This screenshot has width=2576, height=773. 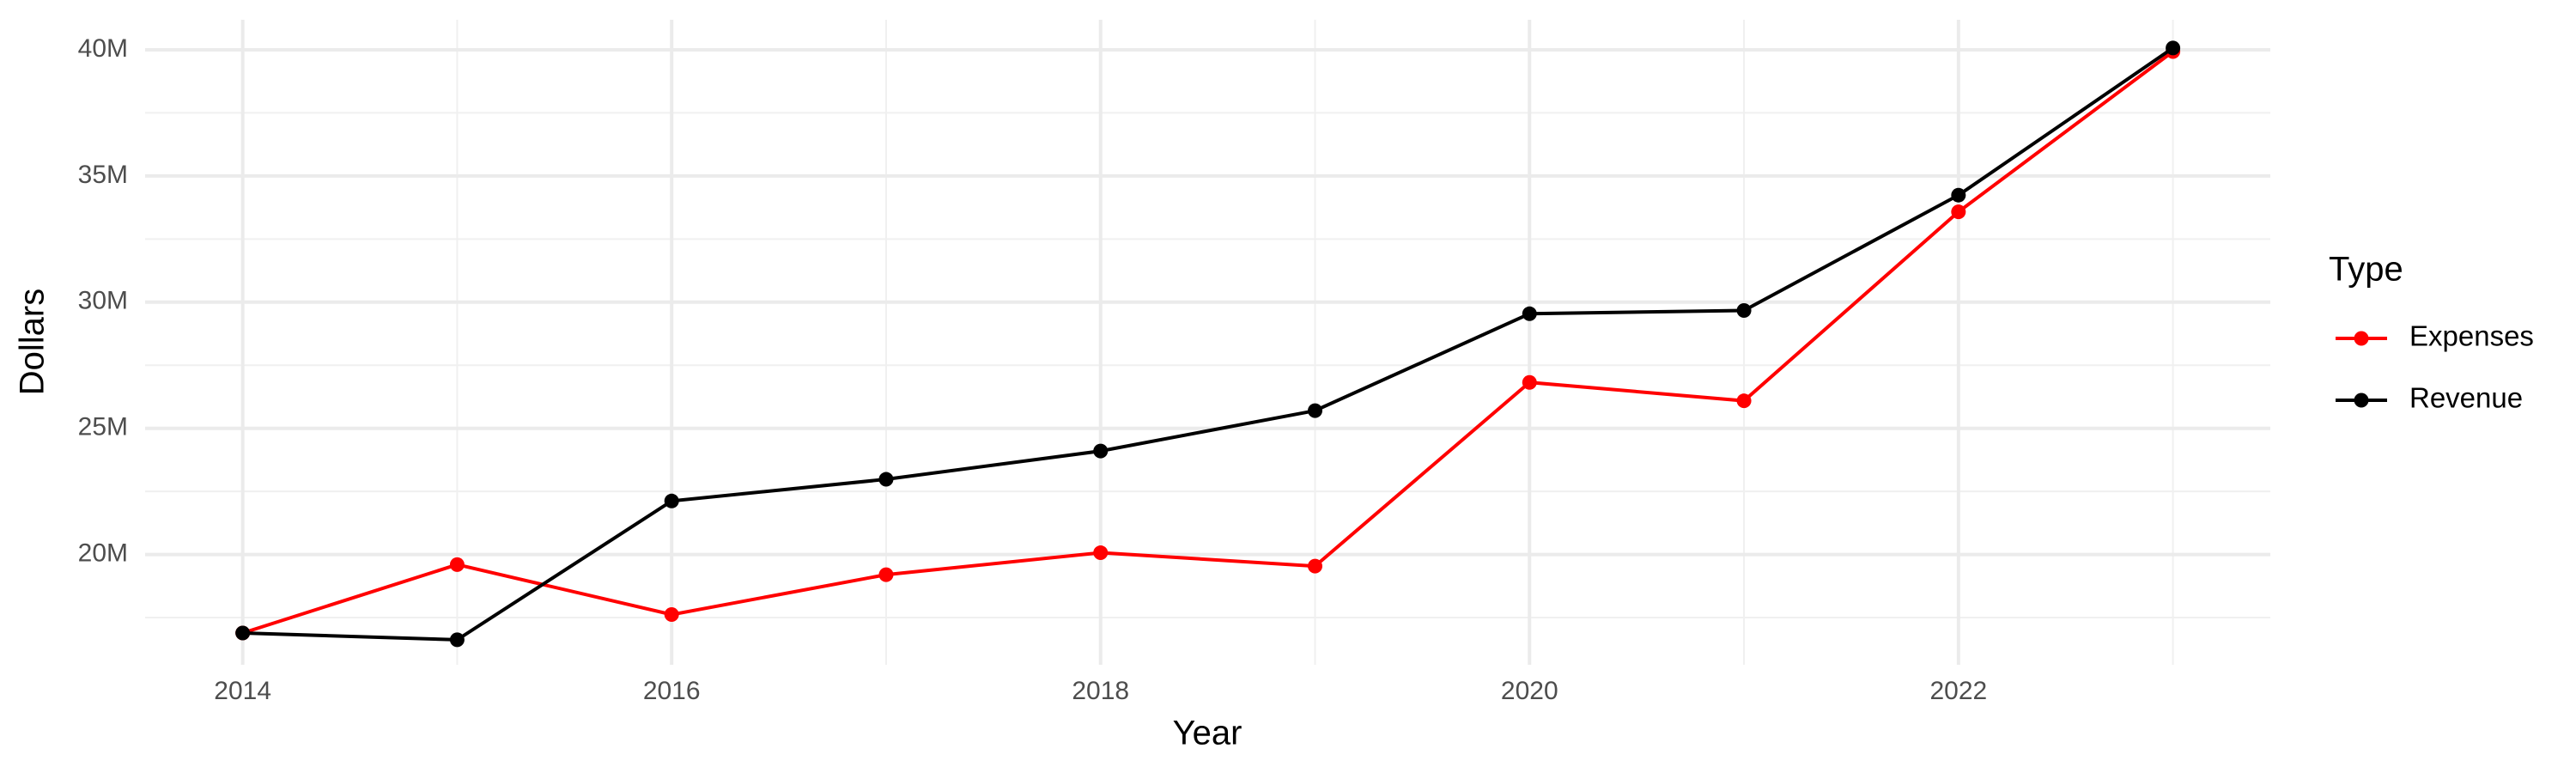 What do you see at coordinates (103, 48) in the screenshot?
I see `y-tick-label: 40M` at bounding box center [103, 48].